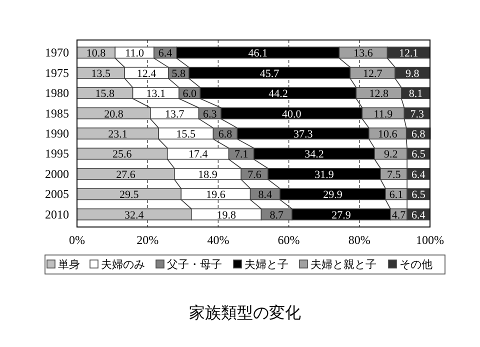 Image resolution: width=480 pixels, height=347 pixels. What do you see at coordinates (391, 154) in the screenshot?
I see `data-label: 9.2` at bounding box center [391, 154].